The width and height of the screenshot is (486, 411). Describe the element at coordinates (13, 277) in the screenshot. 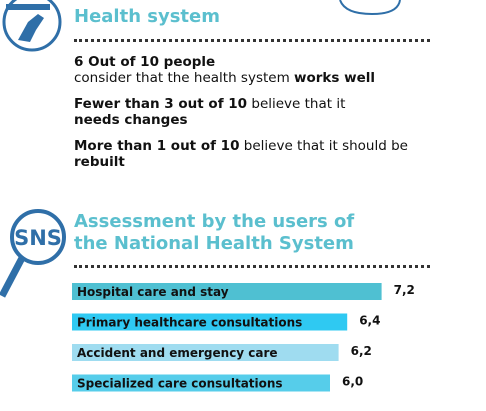

I see `magnifier-handle` at that location.